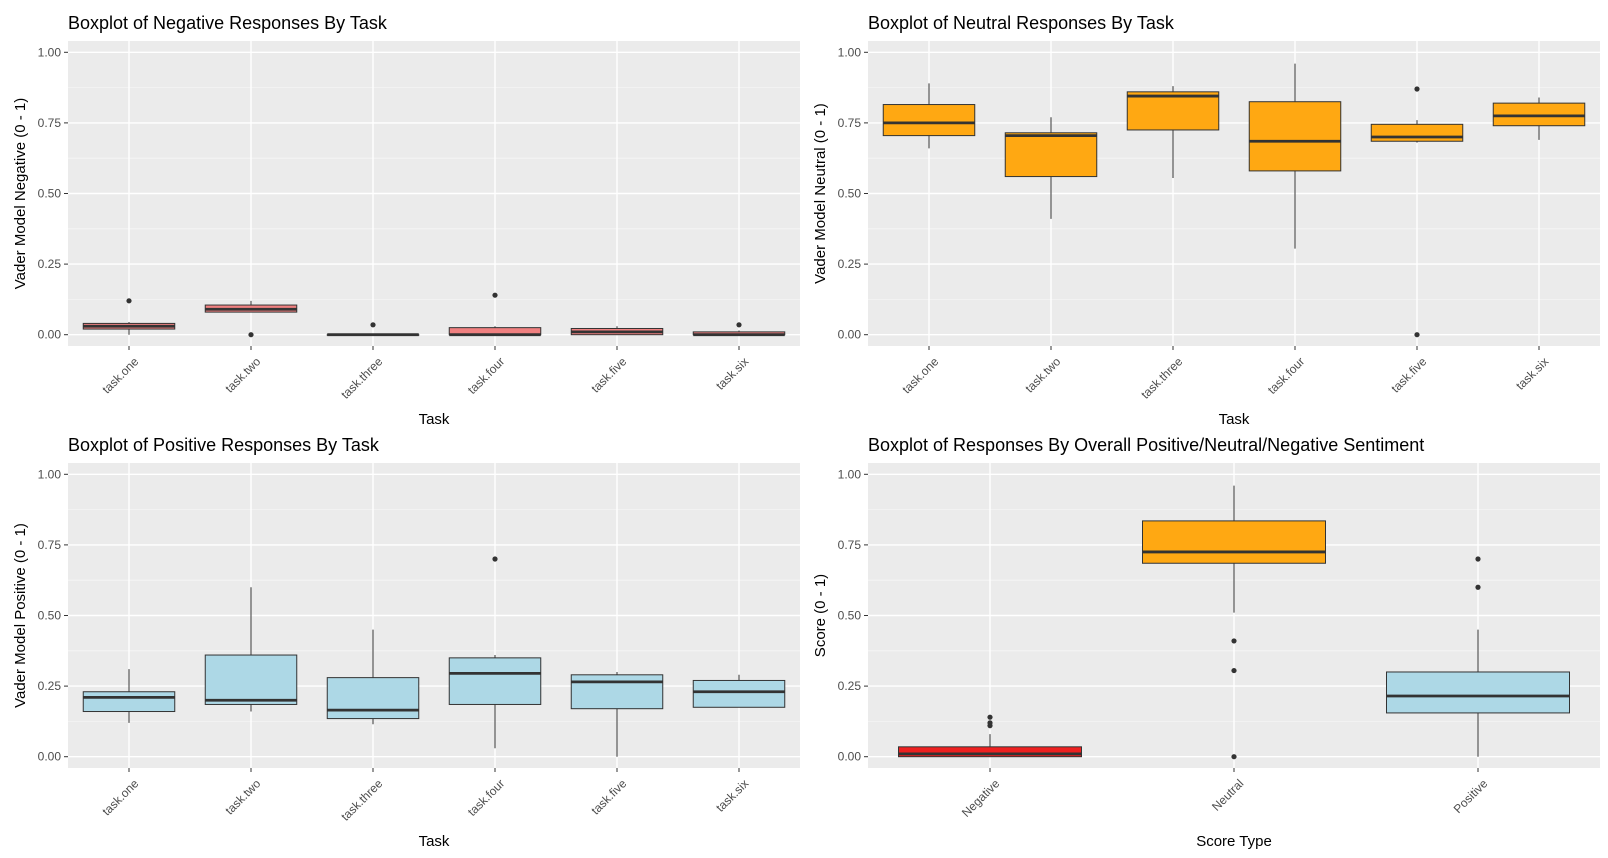 Image resolution: width=1608 pixels, height=858 pixels. I want to click on x-tick-label: Positive, so click(1471, 796).